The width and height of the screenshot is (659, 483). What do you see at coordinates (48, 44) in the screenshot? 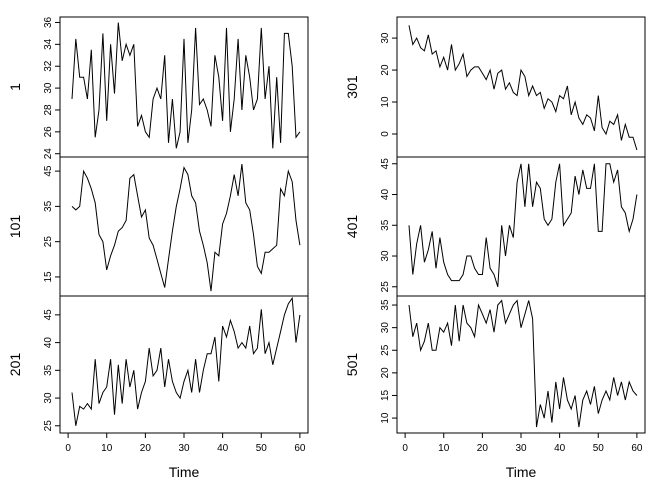
I see `y-tick-label: 34` at bounding box center [48, 44].